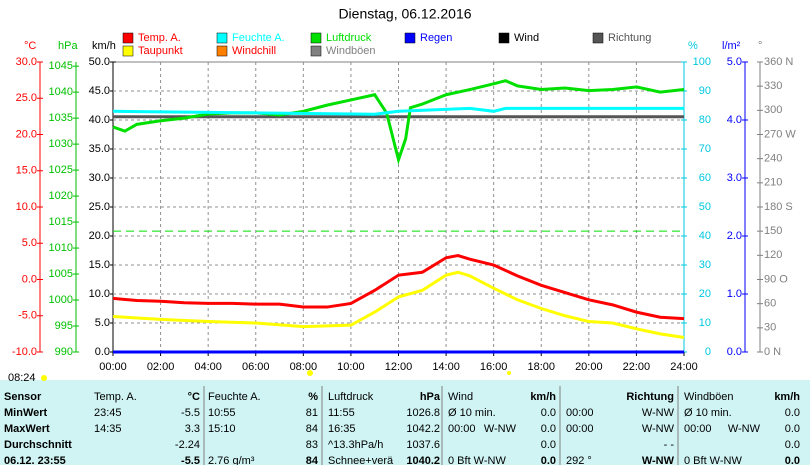  Describe the element at coordinates (61, 222) in the screenshot. I see `y-tick-label: 1015` at that location.